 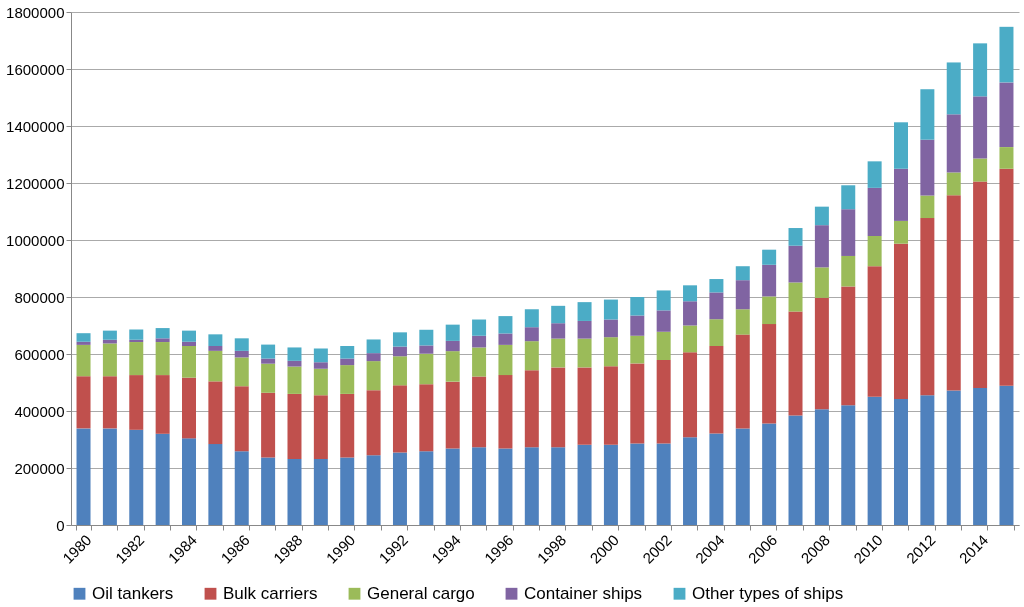 What do you see at coordinates (583, 593) in the screenshot?
I see `legend-label: Container ships` at bounding box center [583, 593].